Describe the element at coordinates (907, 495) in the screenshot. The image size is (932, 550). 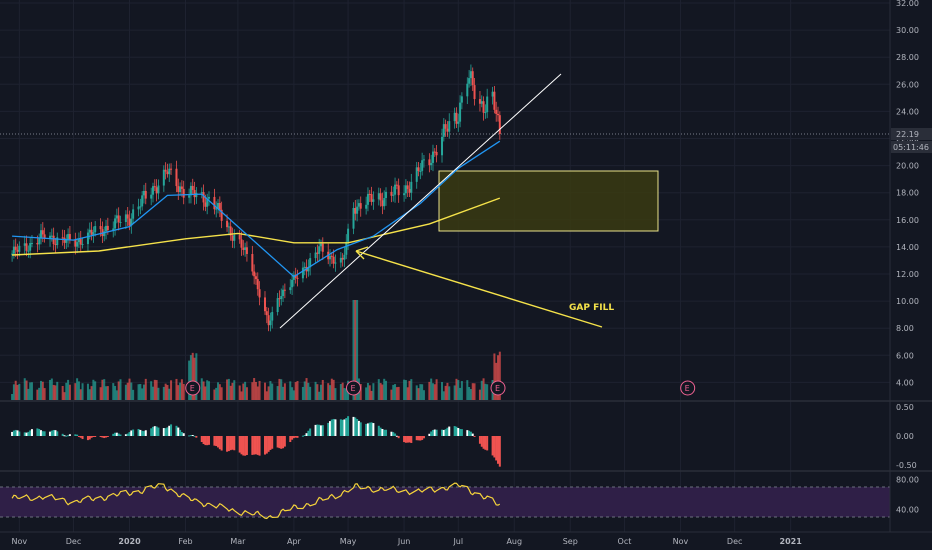
I see `rsi-axis: 80.00 40.00` at that location.